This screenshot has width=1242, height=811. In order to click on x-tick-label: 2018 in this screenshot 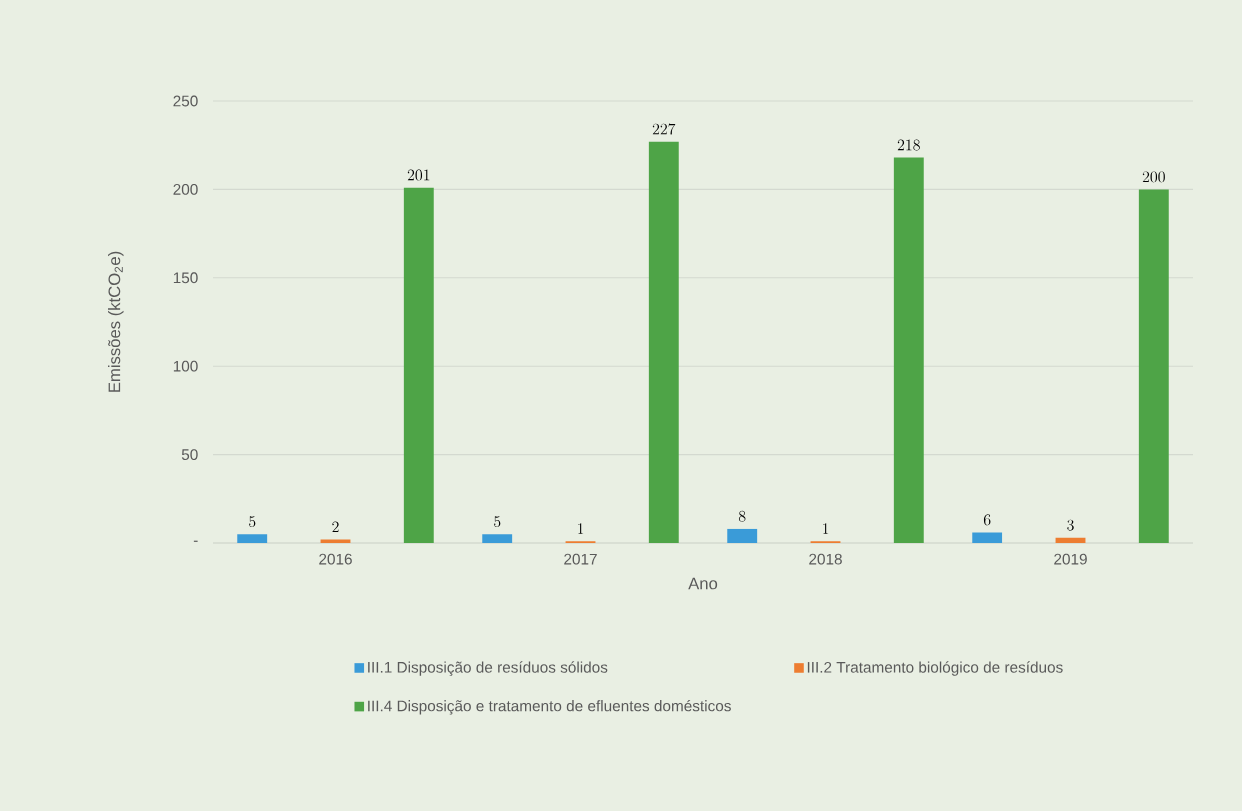, I will do `click(825, 559)`.